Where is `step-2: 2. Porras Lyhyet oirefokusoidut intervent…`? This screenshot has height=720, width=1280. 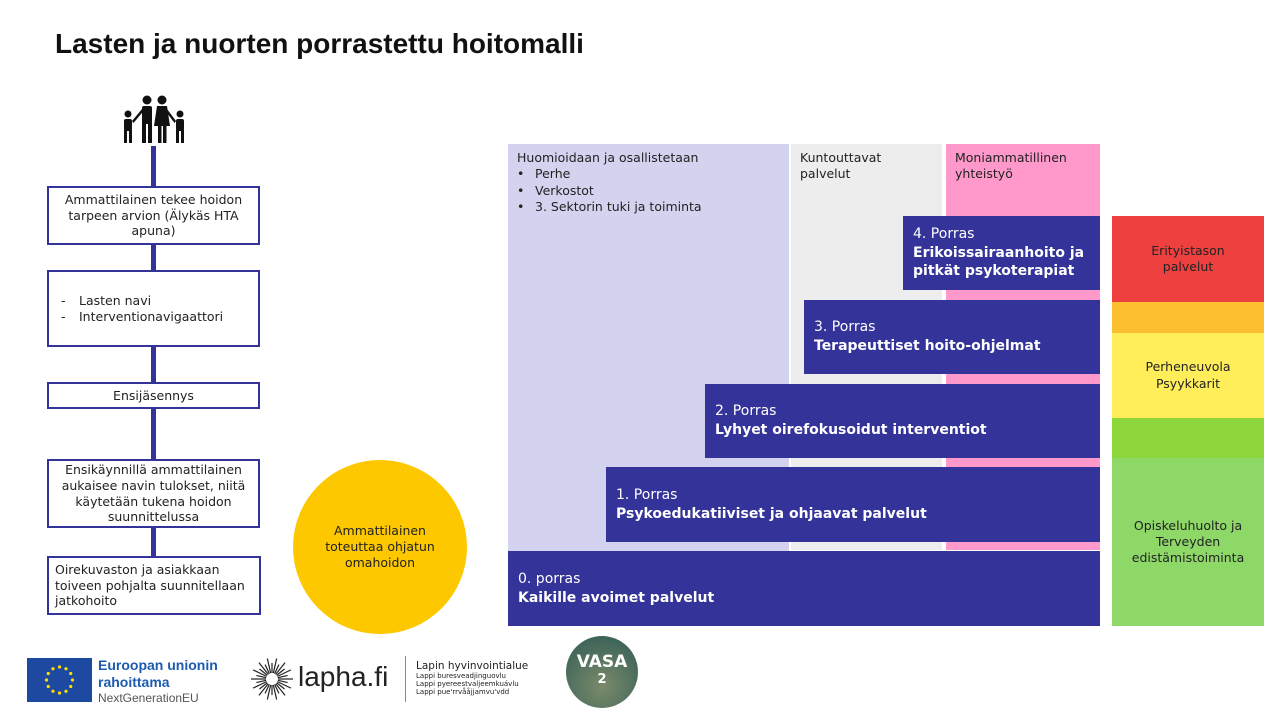 step-2: 2. Porras Lyhyet oirefokusoidut intervent… is located at coordinates (902, 421).